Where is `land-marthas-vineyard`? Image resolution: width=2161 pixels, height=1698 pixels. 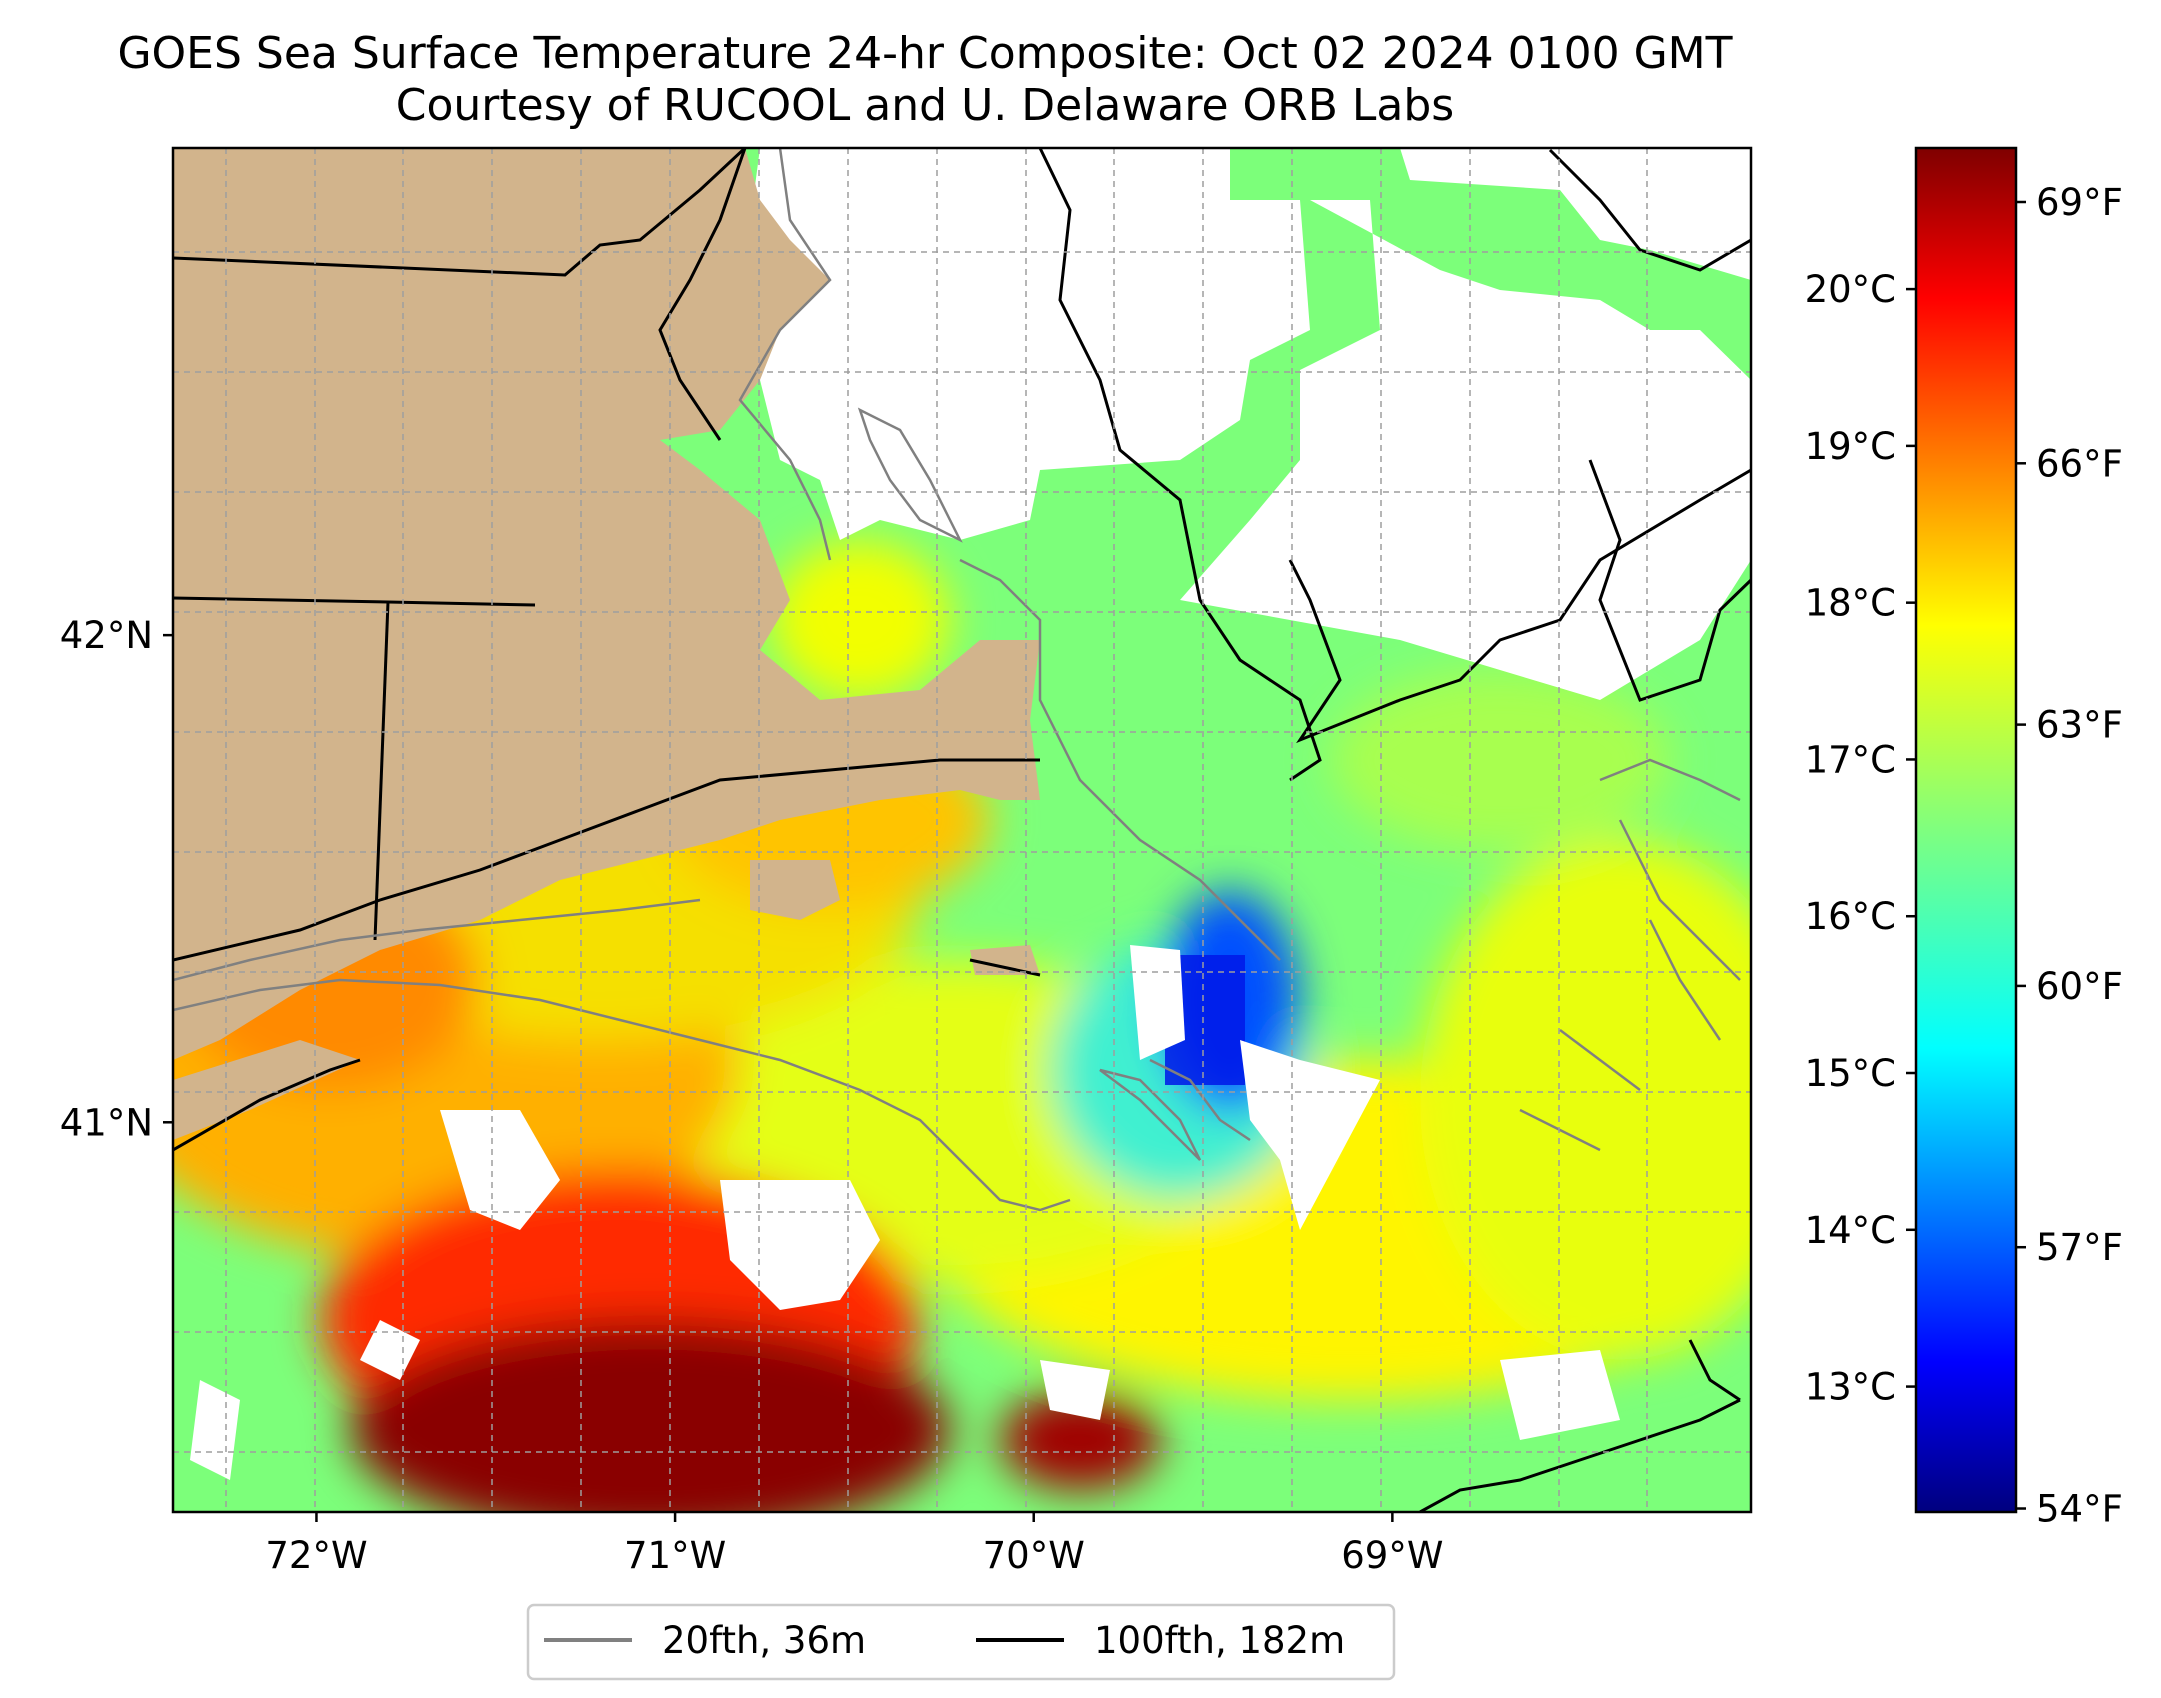 land-marthas-vineyard is located at coordinates (795, 890).